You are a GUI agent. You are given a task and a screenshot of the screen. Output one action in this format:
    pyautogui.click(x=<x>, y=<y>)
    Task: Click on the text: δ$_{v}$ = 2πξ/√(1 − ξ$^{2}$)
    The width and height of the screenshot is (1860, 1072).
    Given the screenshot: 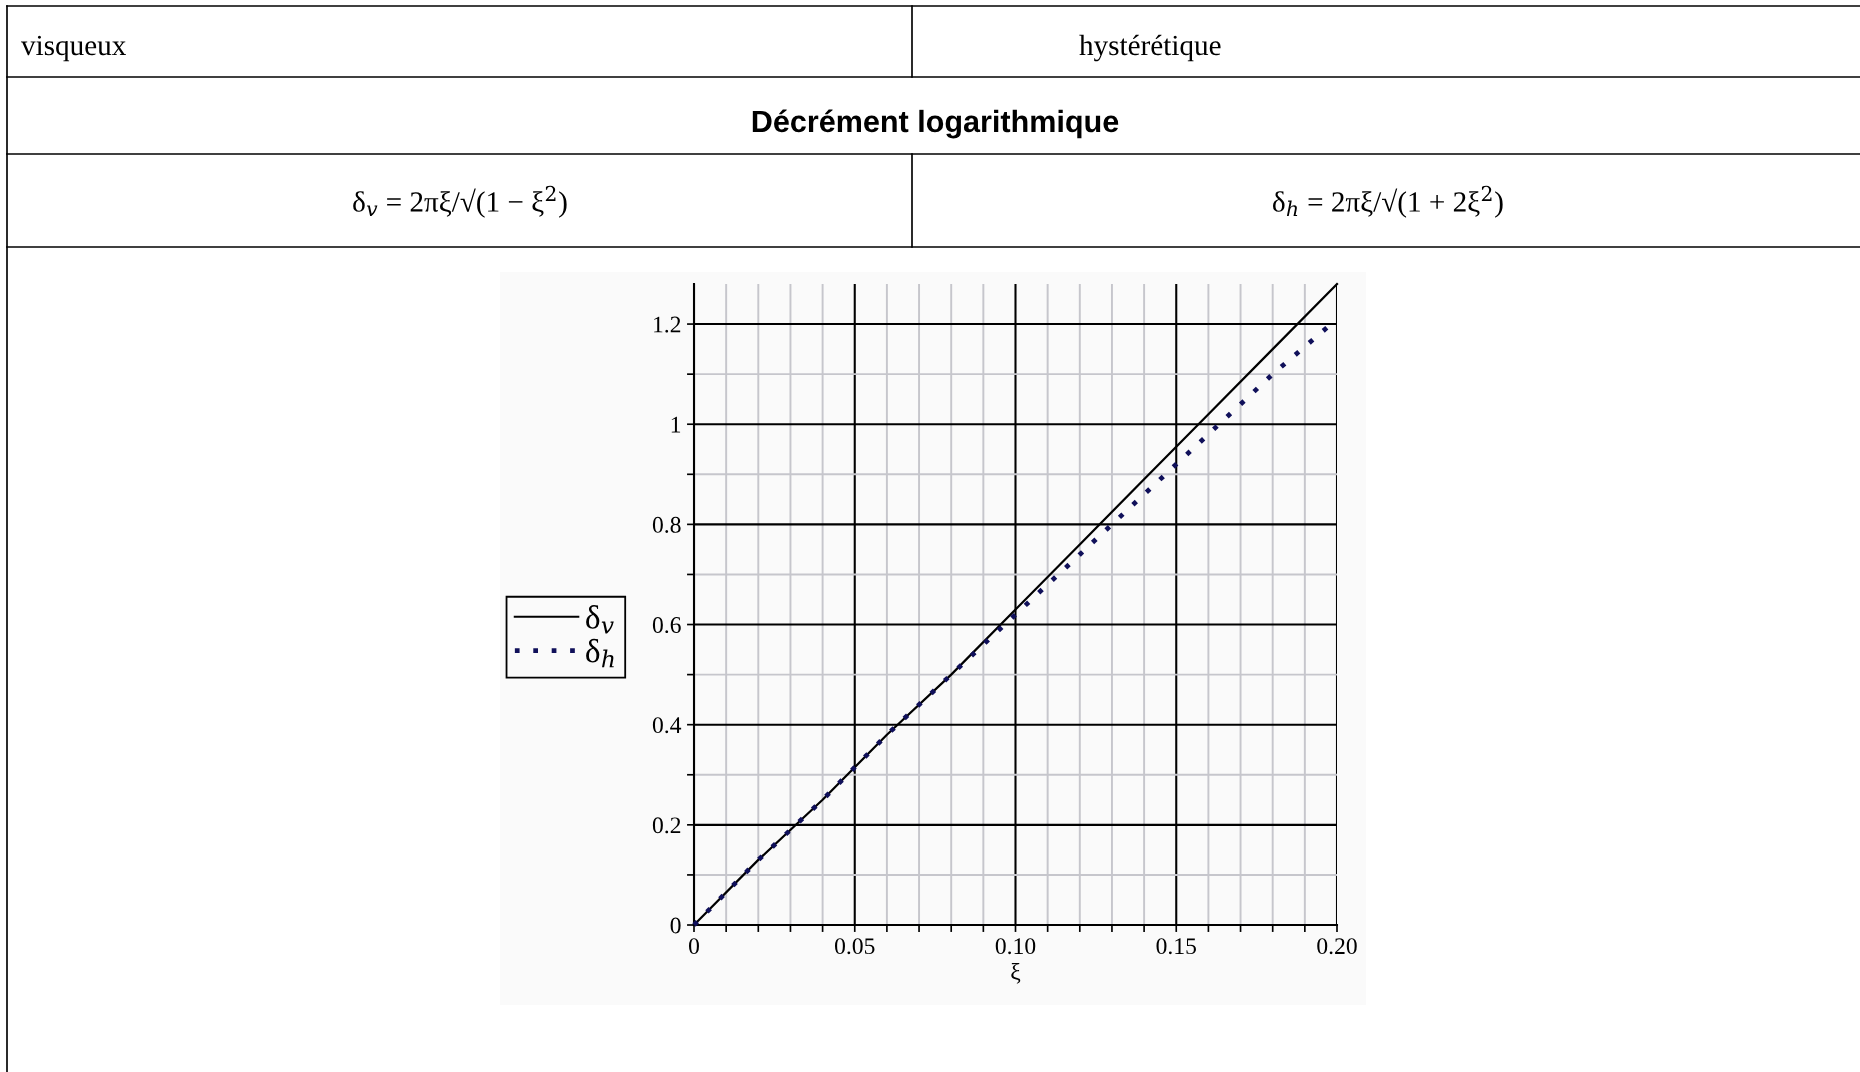 What is the action you would take?
    pyautogui.click(x=460, y=201)
    